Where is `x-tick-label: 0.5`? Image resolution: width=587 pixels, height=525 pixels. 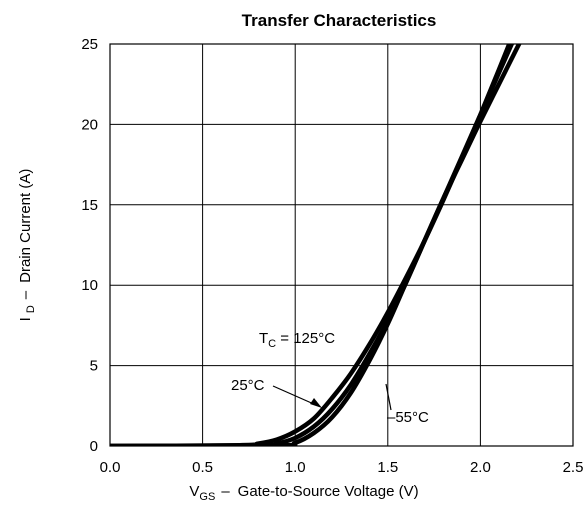
x-tick-label: 0.5 is located at coordinates (202, 467).